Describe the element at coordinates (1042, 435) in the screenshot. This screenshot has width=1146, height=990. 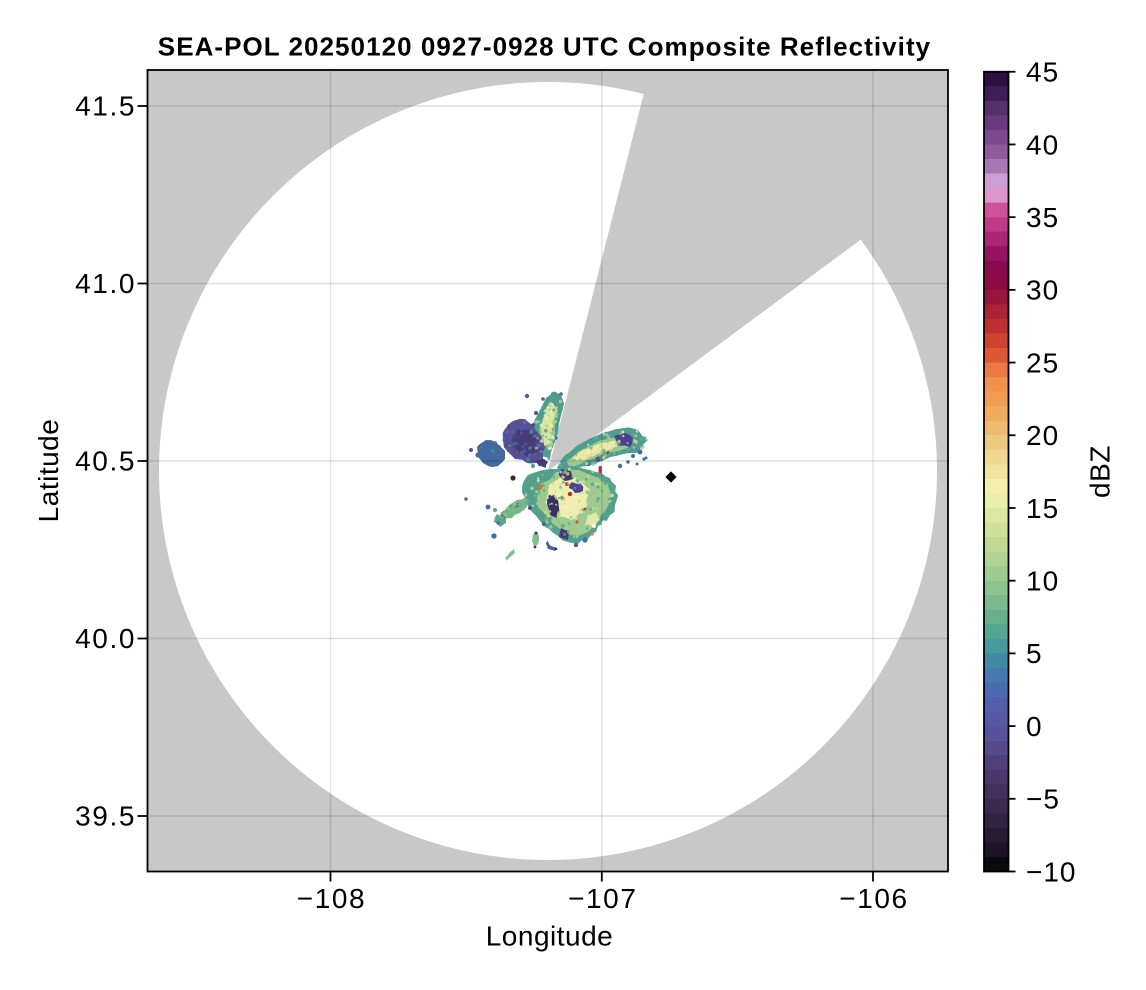
I see `svg-text: 20` at that location.